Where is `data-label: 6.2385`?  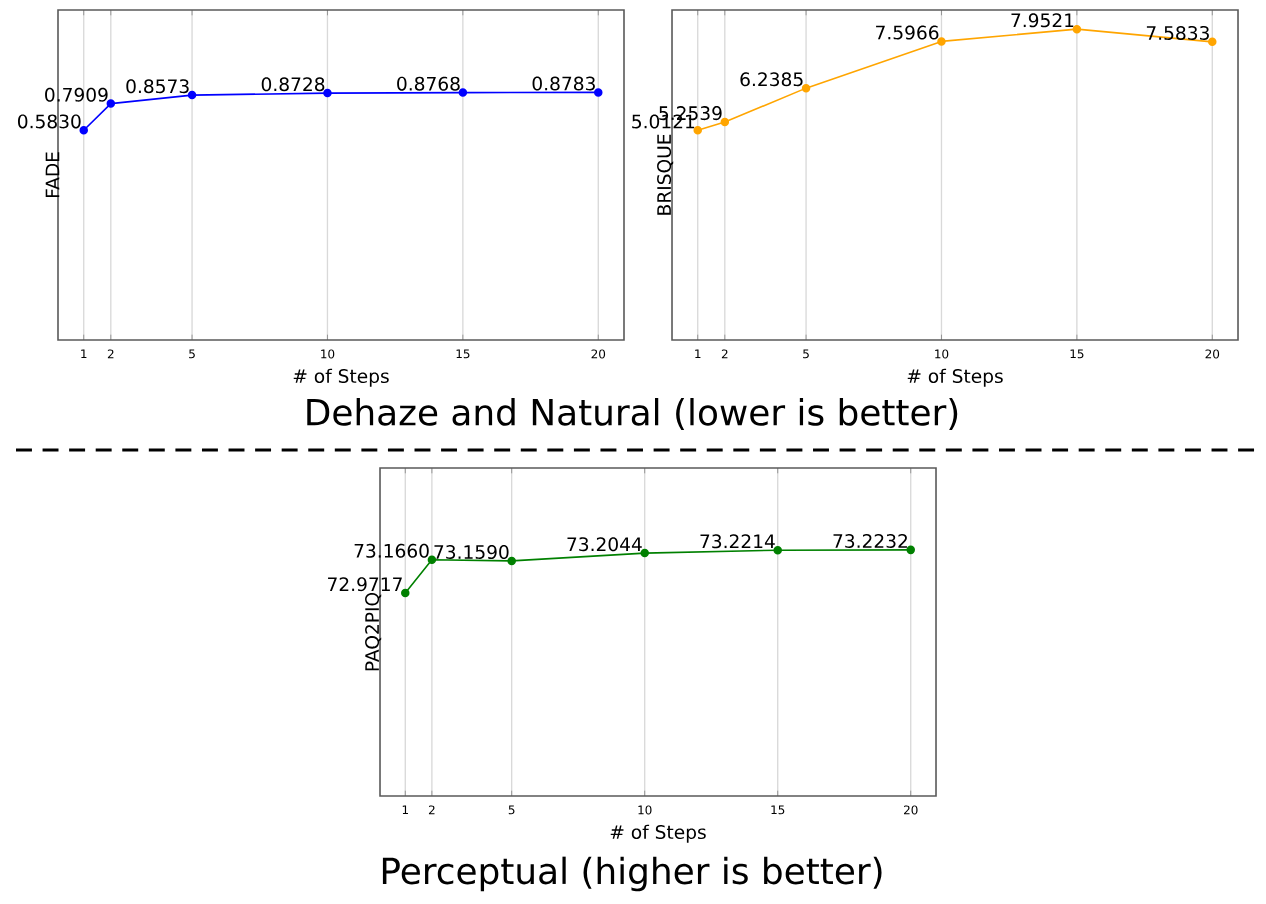 data-label: 6.2385 is located at coordinates (771, 79).